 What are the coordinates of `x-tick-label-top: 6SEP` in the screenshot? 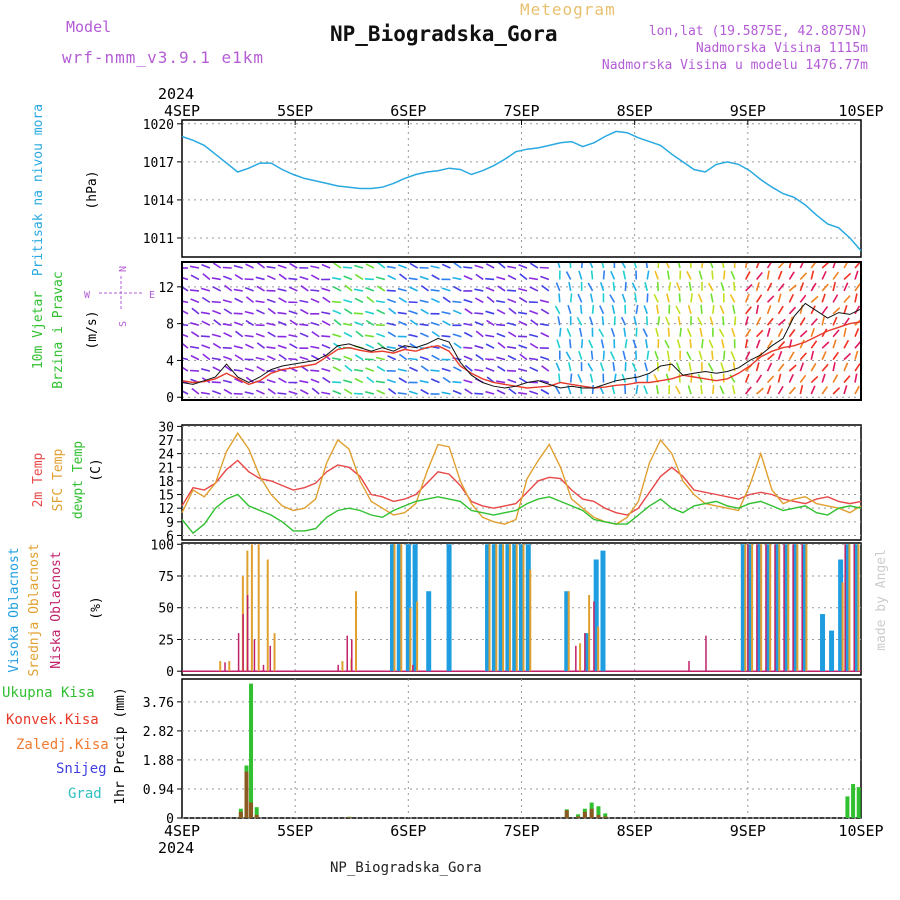 It's located at (408, 111).